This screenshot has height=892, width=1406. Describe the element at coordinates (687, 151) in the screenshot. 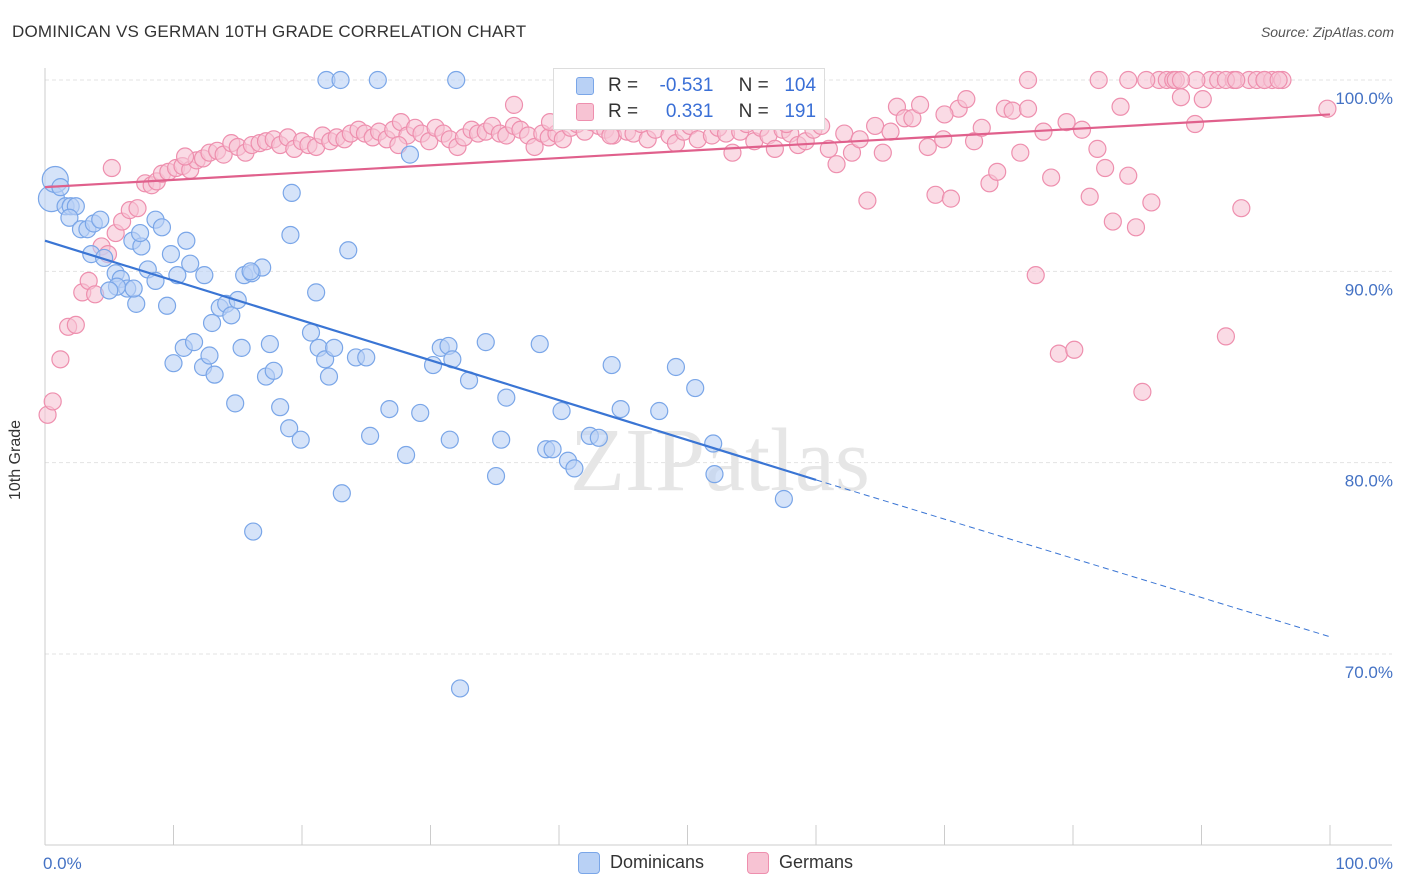

I see `german-trend-line` at that location.